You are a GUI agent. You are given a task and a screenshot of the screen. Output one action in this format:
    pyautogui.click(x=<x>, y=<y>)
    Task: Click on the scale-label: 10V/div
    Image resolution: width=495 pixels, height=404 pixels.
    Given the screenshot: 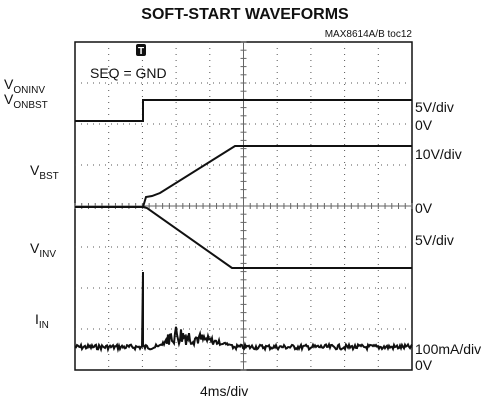 What is the action you would take?
    pyautogui.click(x=438, y=154)
    